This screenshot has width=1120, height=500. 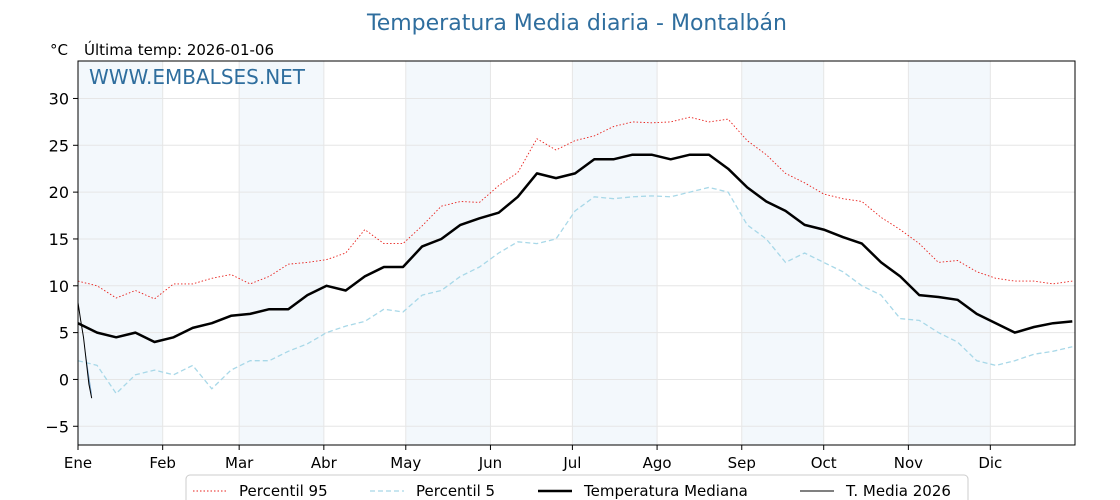 What do you see at coordinates (59, 50) in the screenshot?
I see `y-axis-unit: °C` at bounding box center [59, 50].